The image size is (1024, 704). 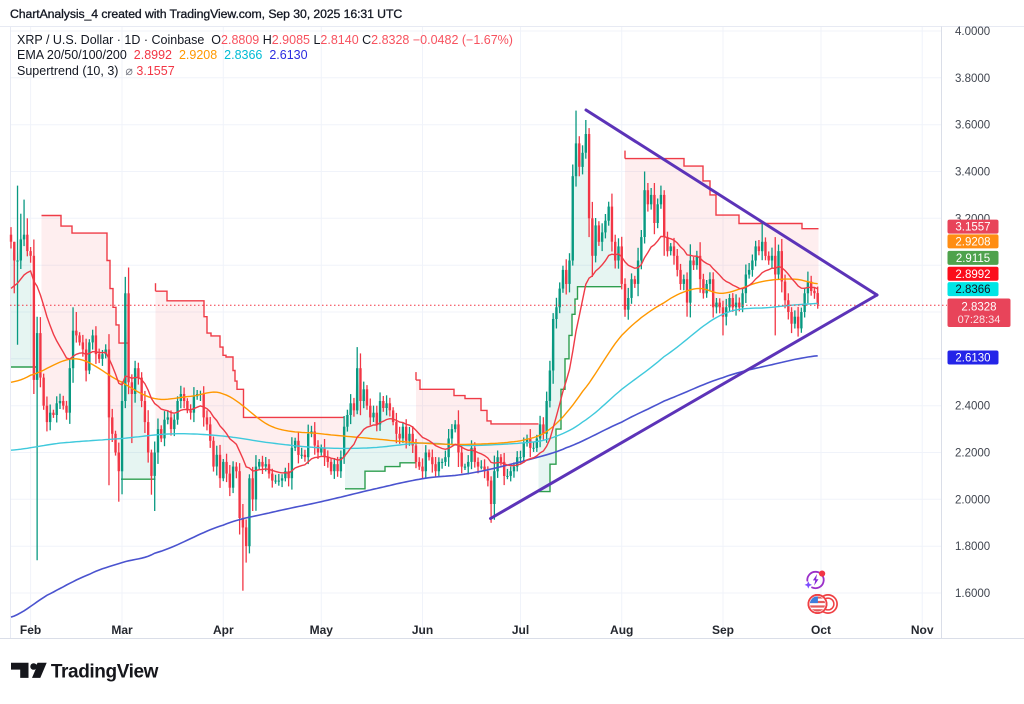 What do you see at coordinates (821, 630) in the screenshot?
I see `svg-text: Oct` at bounding box center [821, 630].